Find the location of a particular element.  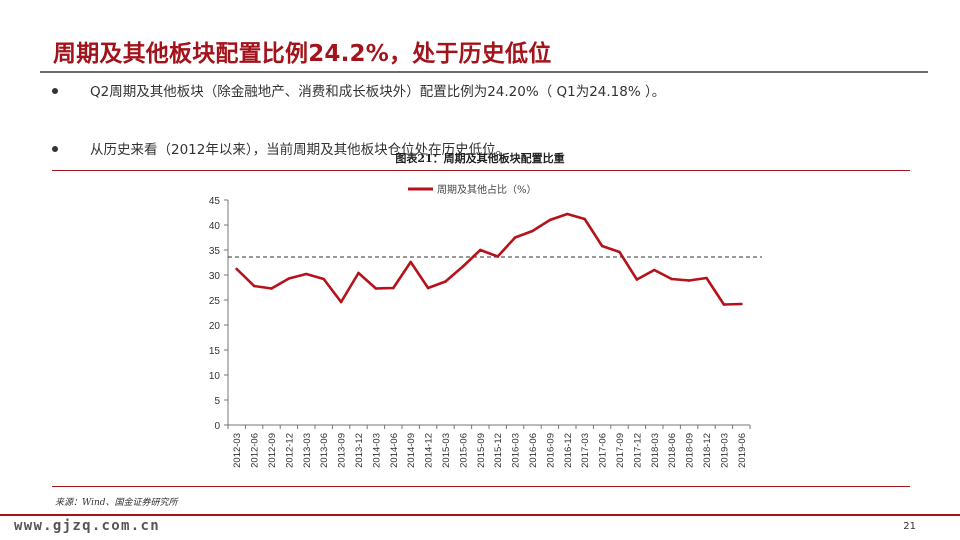

y-tick-label: 30 is located at coordinates (215, 276).